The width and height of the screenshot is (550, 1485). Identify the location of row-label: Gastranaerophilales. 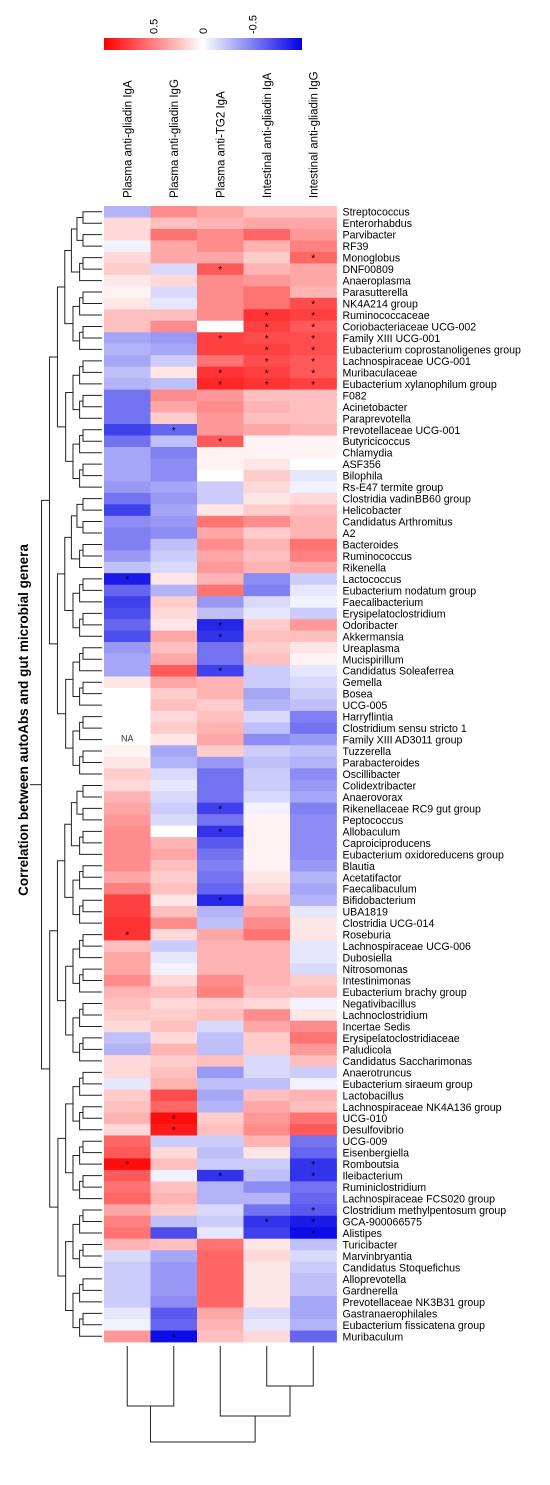
(390, 1314).